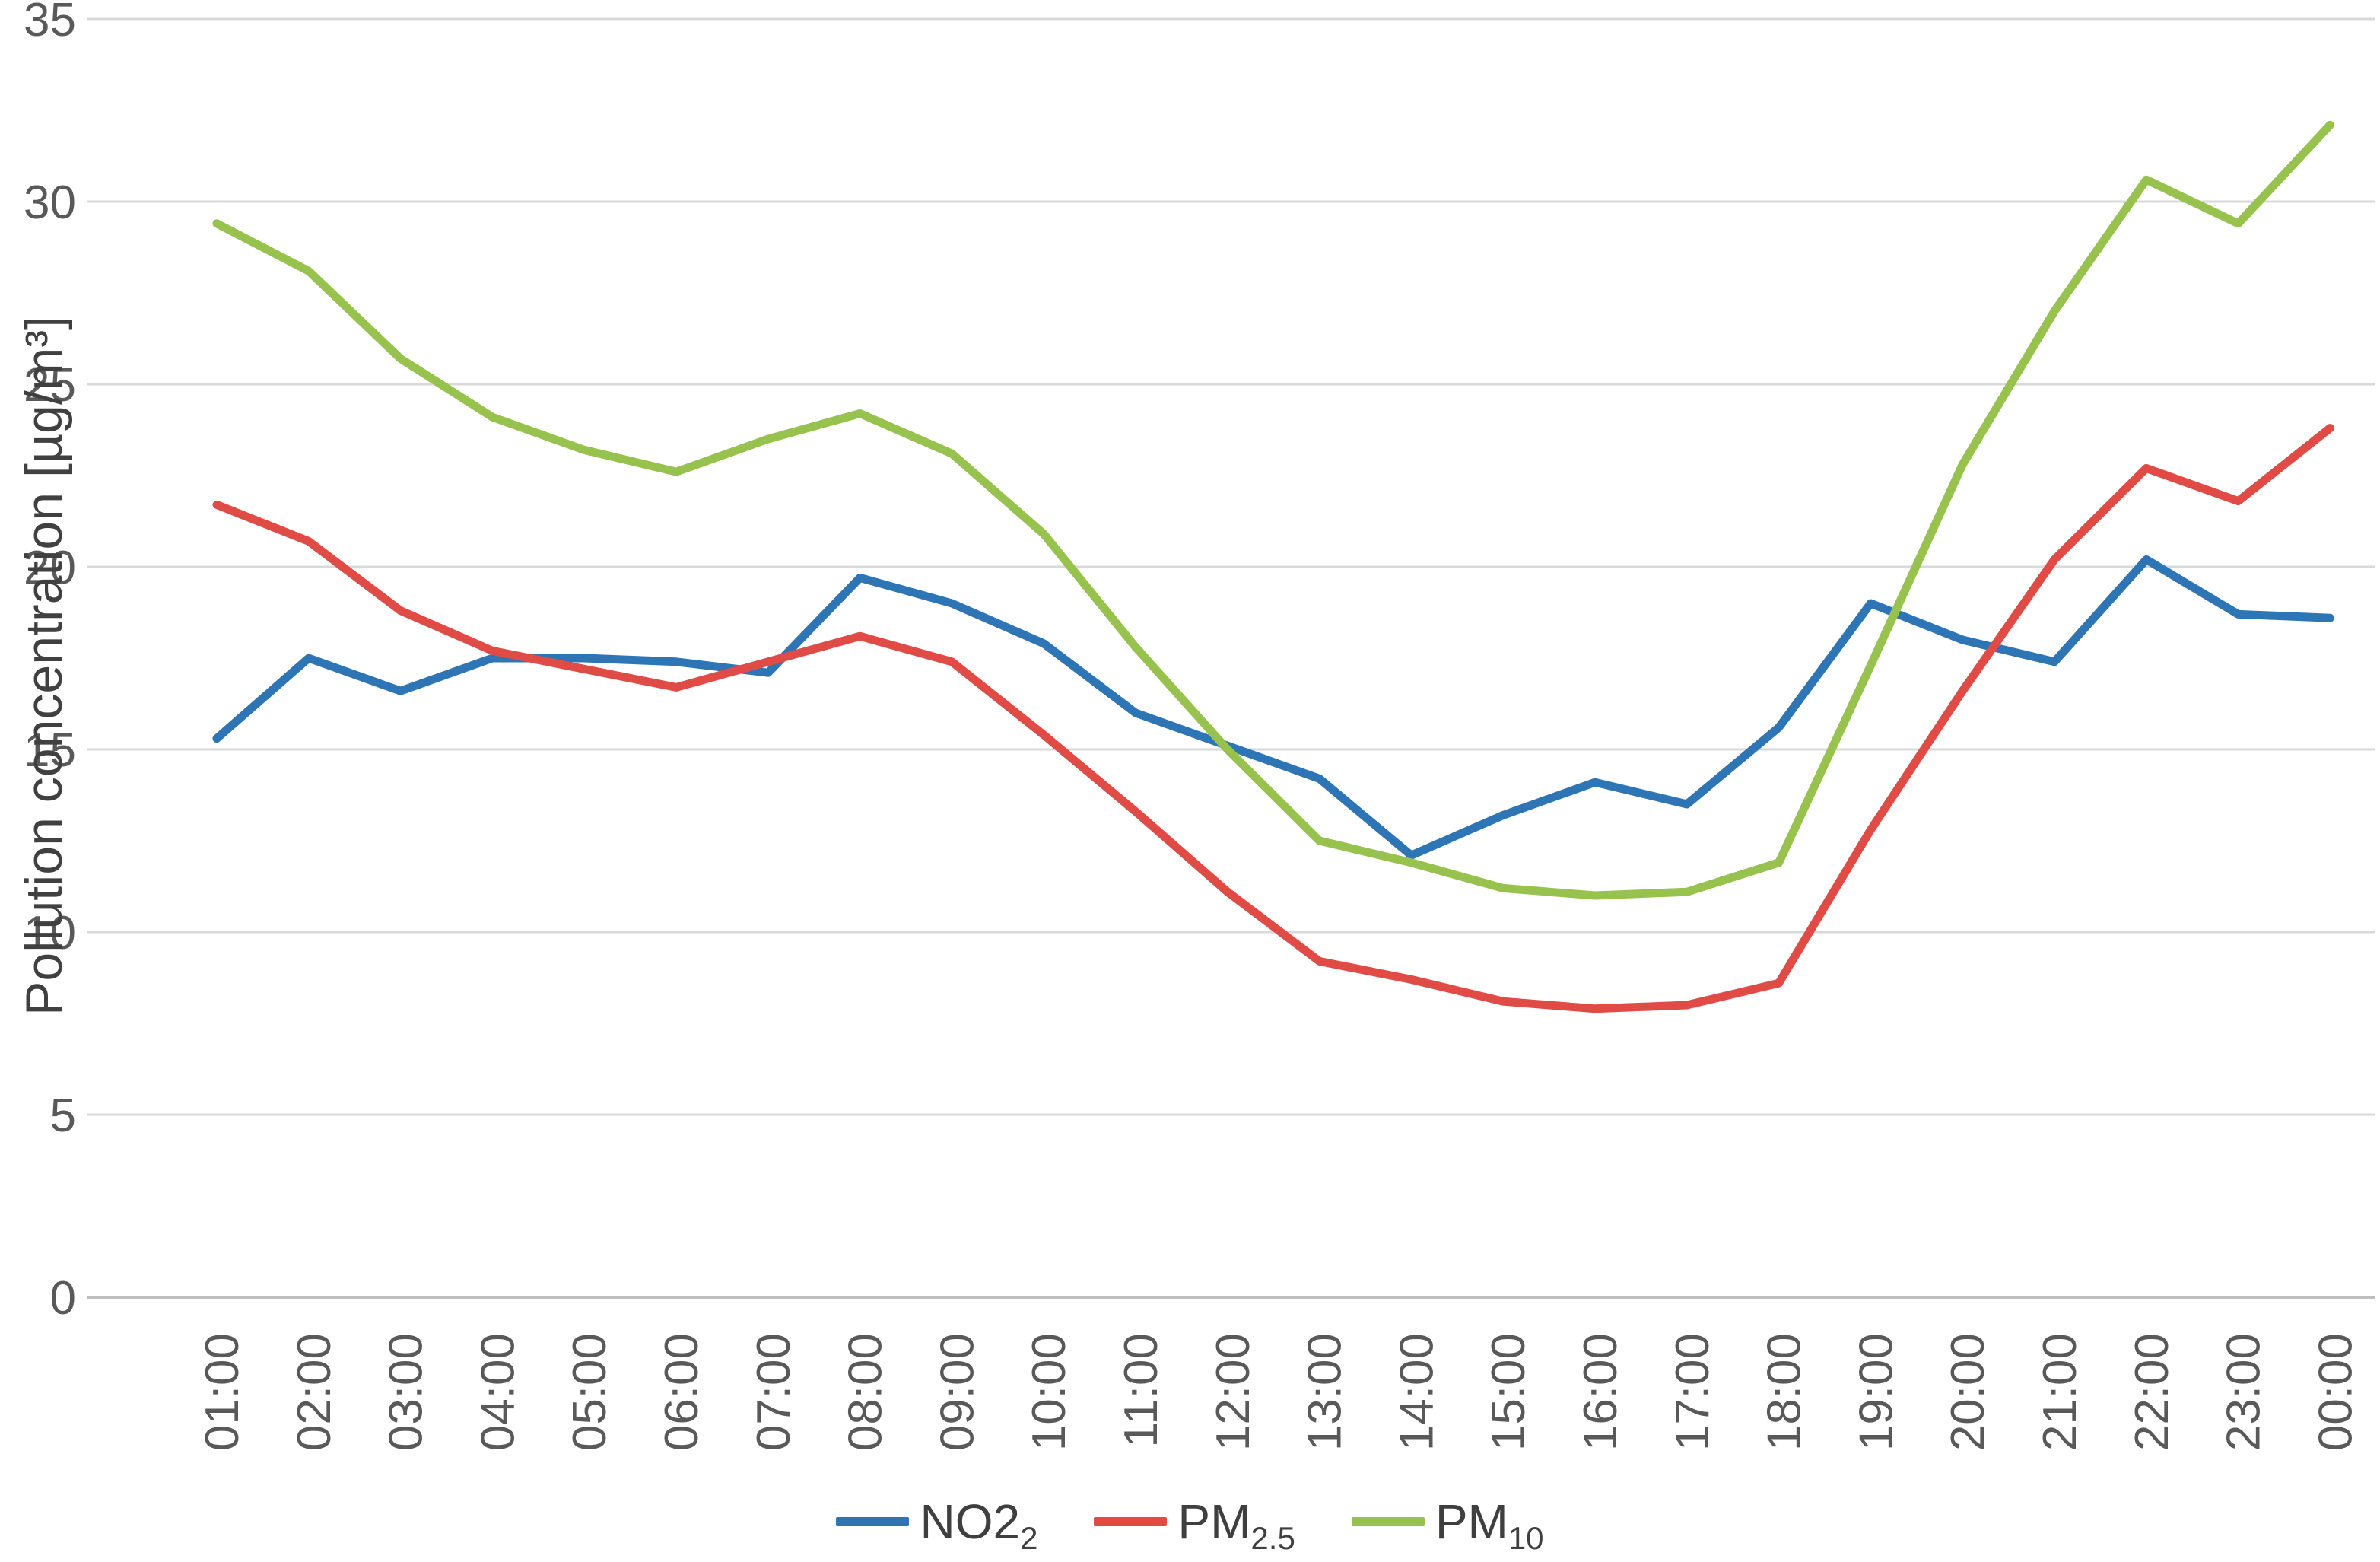 The height and width of the screenshot is (1562, 2380). Describe the element at coordinates (2060, 1392) in the screenshot. I see `x-tick-label-21:00: 21:00` at that location.